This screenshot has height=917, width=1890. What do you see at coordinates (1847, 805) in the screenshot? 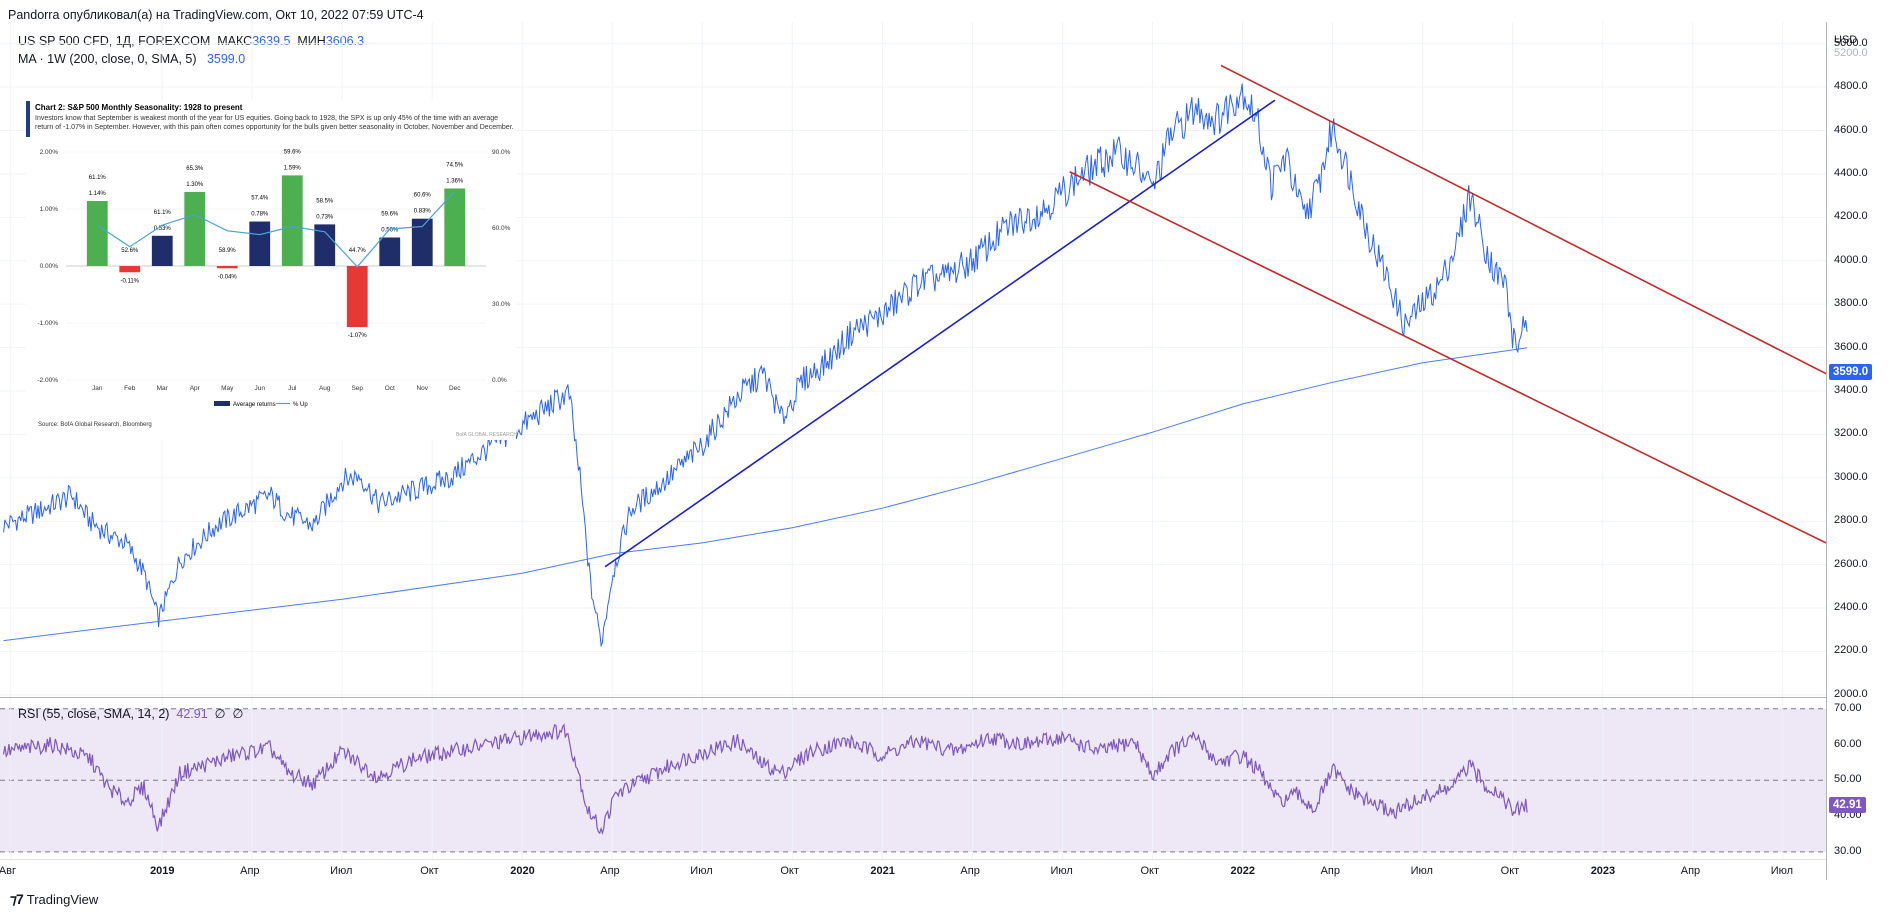
I see `last-rsi-badge: 42.91` at bounding box center [1847, 805].